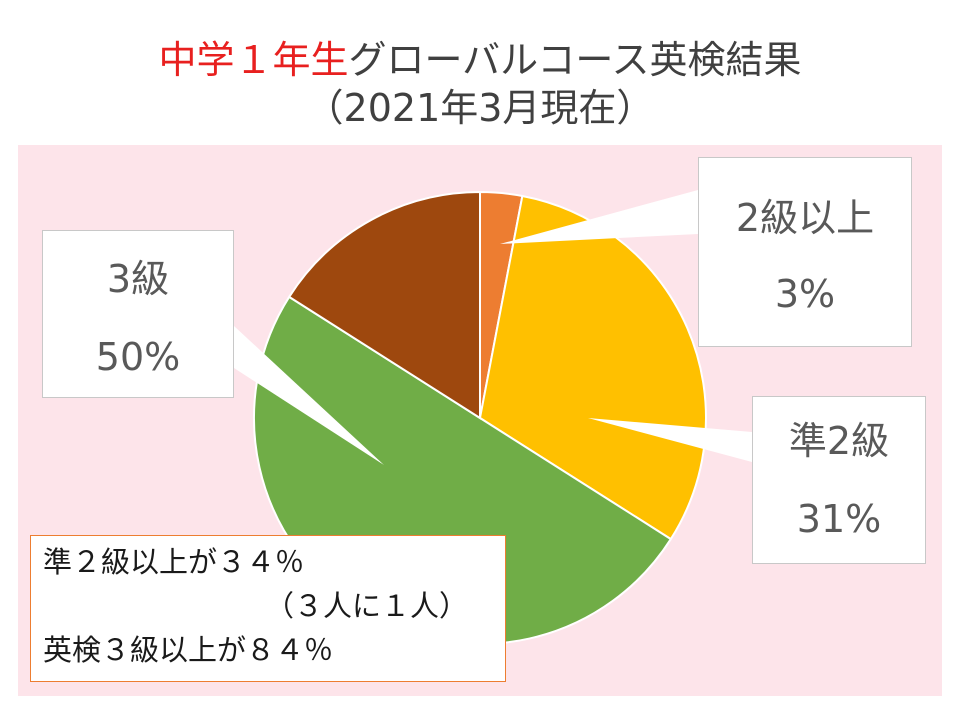  What do you see at coordinates (138, 357) in the screenshot?
I see `callout-3kyu-percent: 50%` at bounding box center [138, 357].